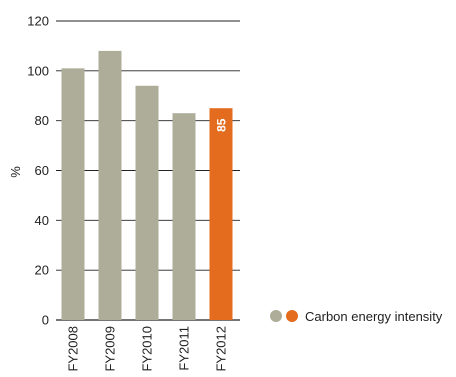 This screenshot has width=456, height=377. I want to click on x-tick-label-FY2012: FY2012, so click(221, 349).